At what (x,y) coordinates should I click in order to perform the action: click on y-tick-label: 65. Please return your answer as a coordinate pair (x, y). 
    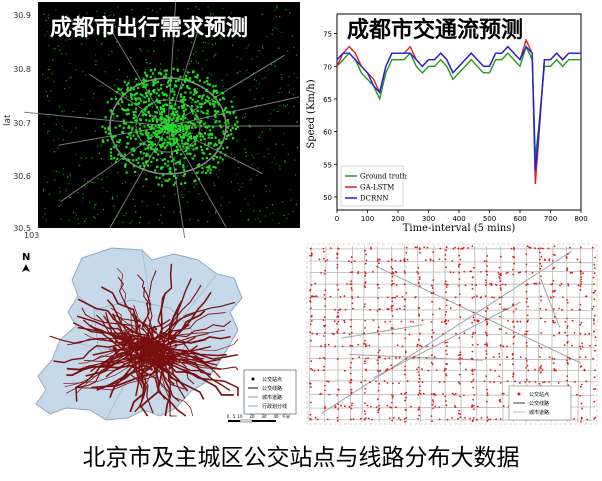
    Looking at the image, I should click on (327, 100).